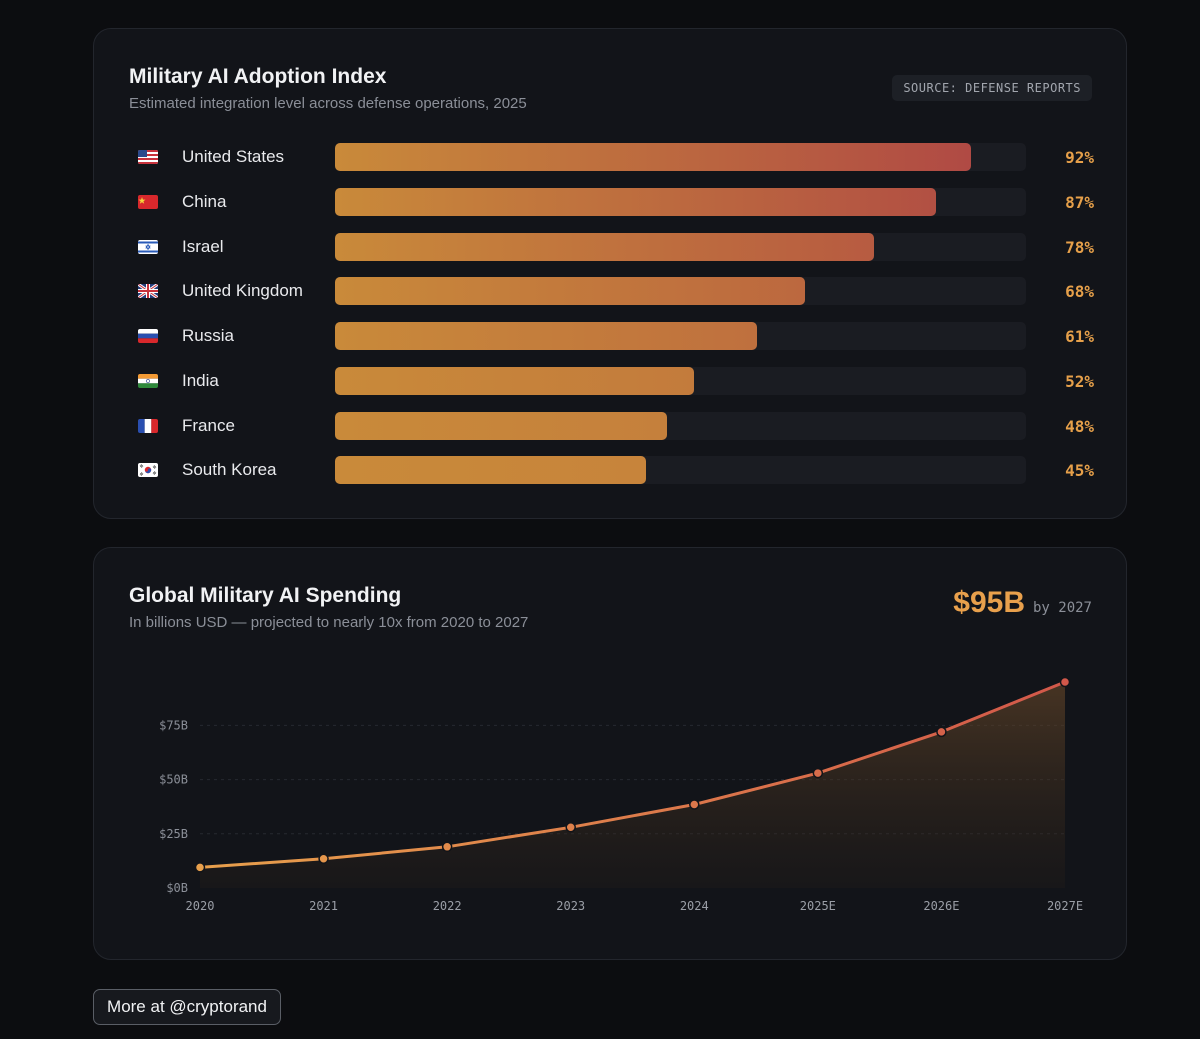  Describe the element at coordinates (148, 157) in the screenshot. I see `us-flag-icon` at that location.